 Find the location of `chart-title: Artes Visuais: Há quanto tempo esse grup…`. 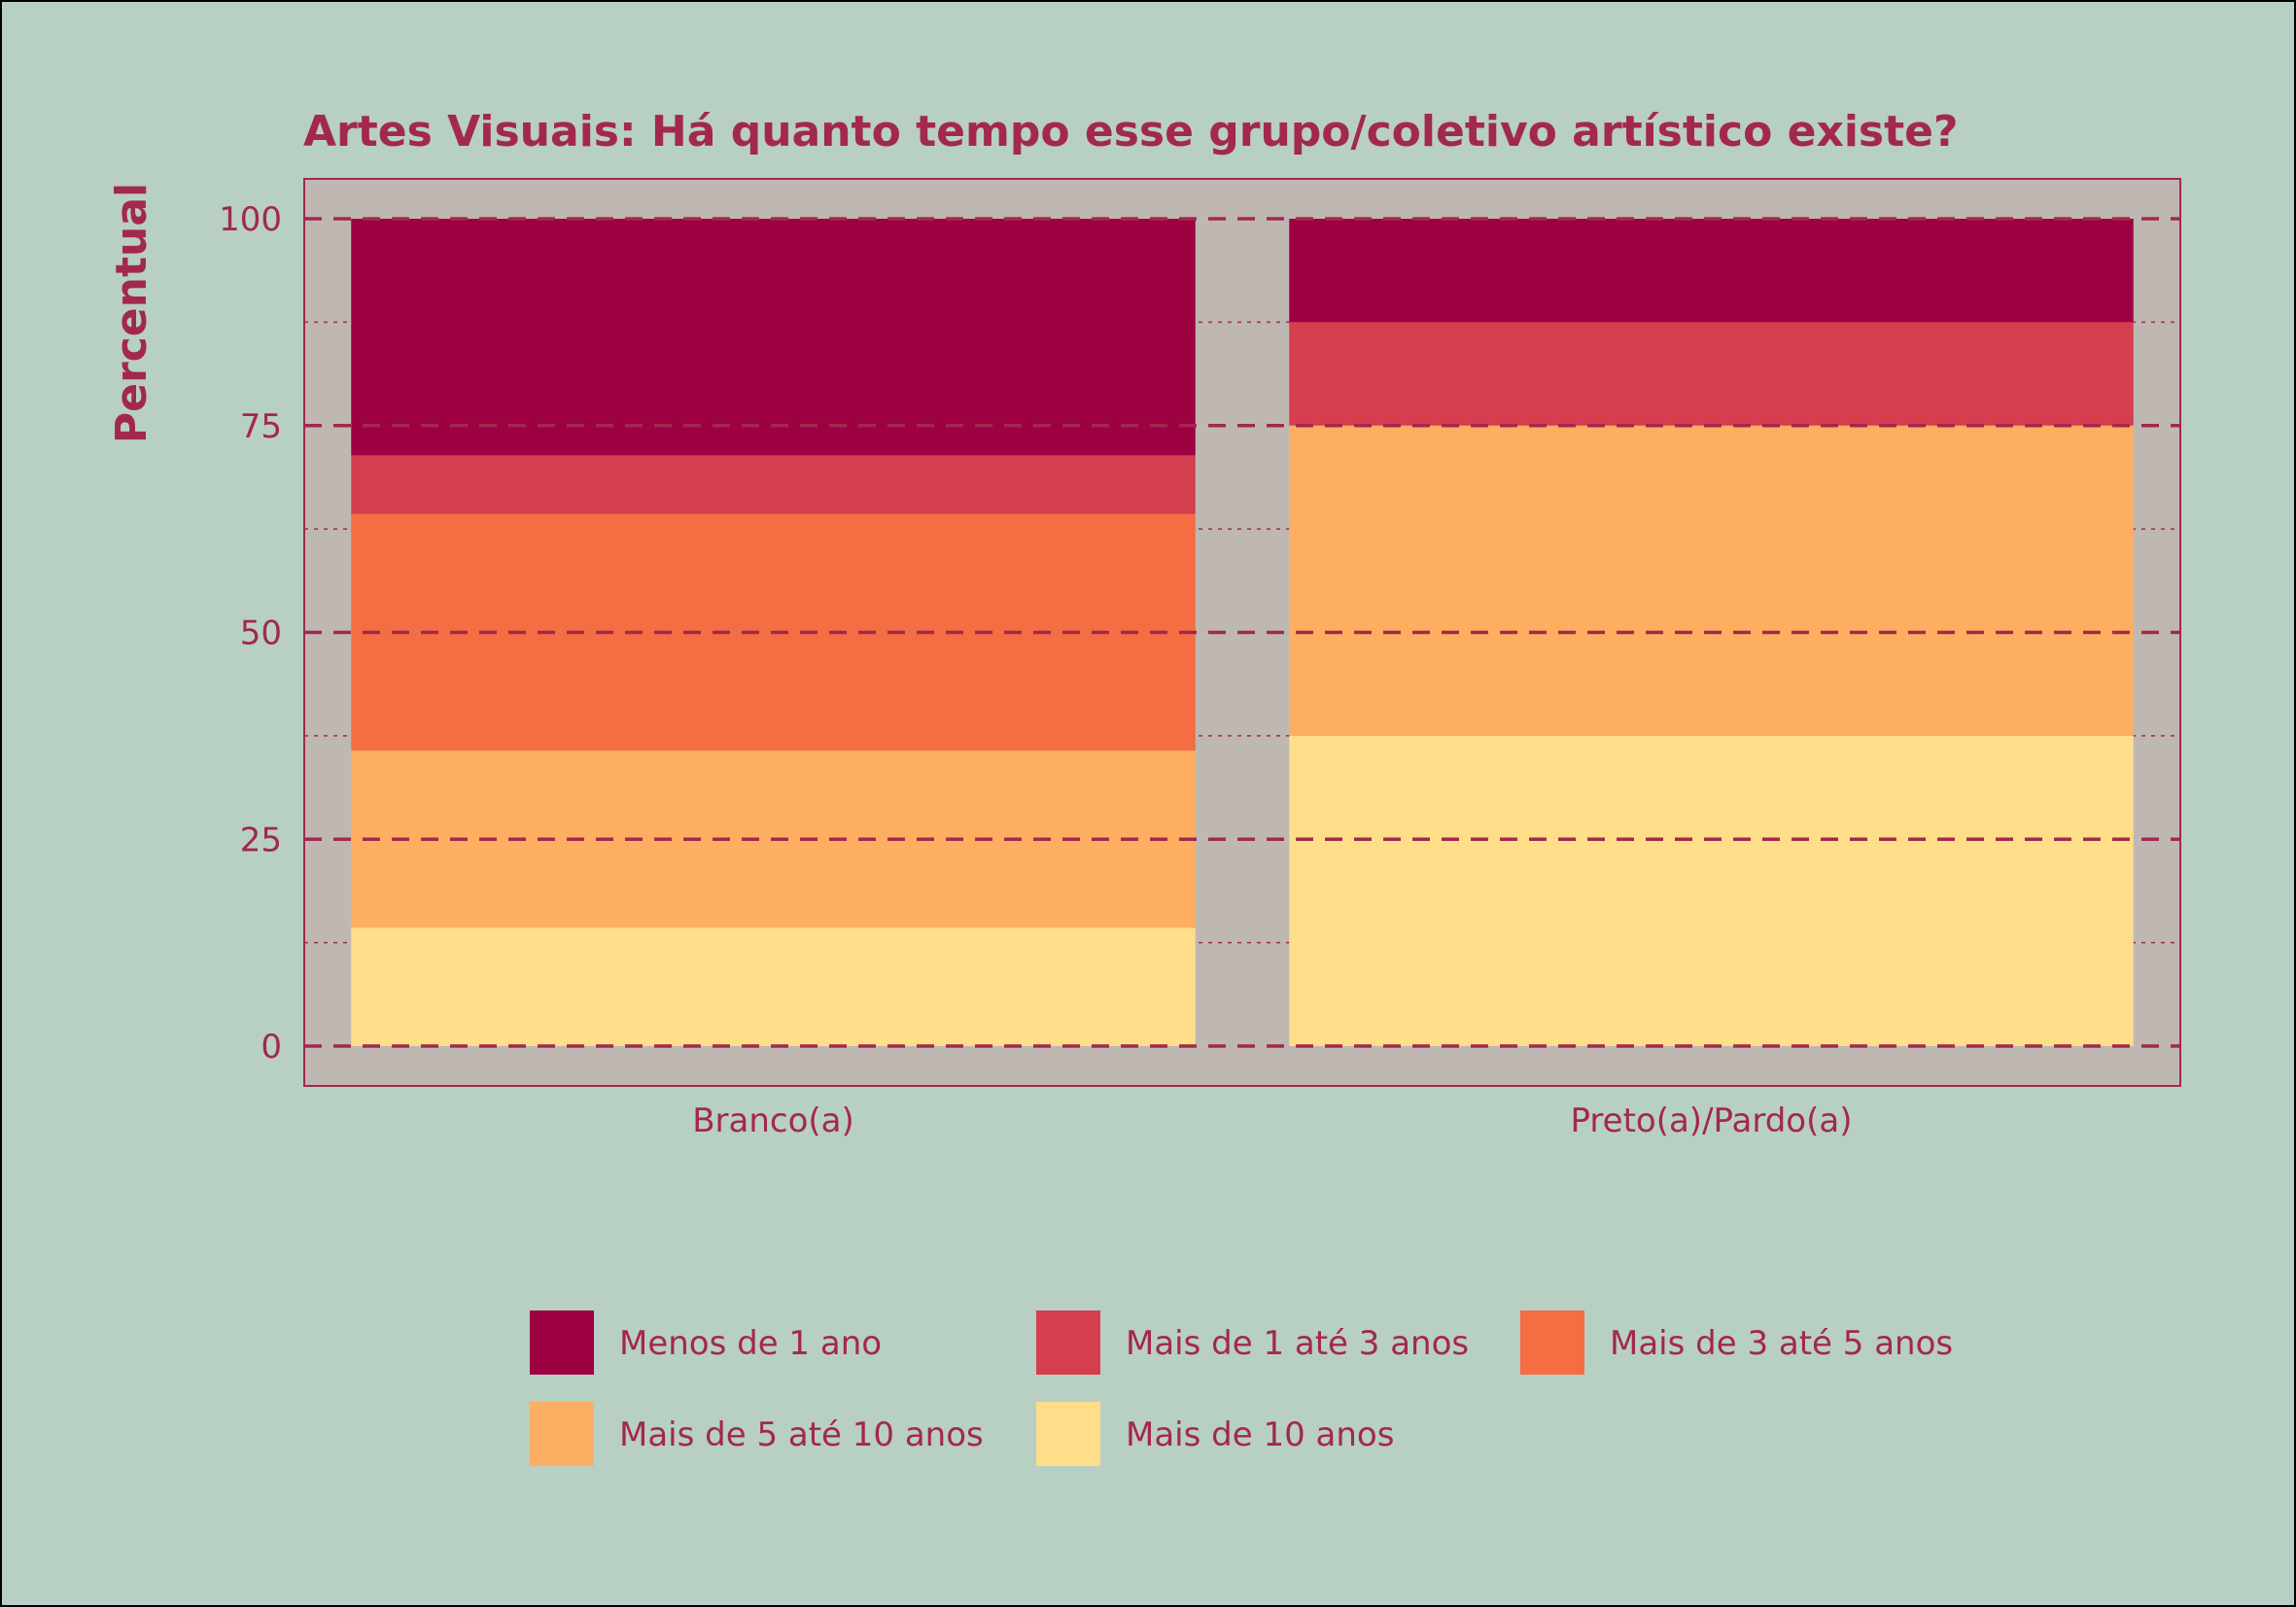

chart-title: Artes Visuais: Há quanto tempo esse grup… is located at coordinates (1131, 132).